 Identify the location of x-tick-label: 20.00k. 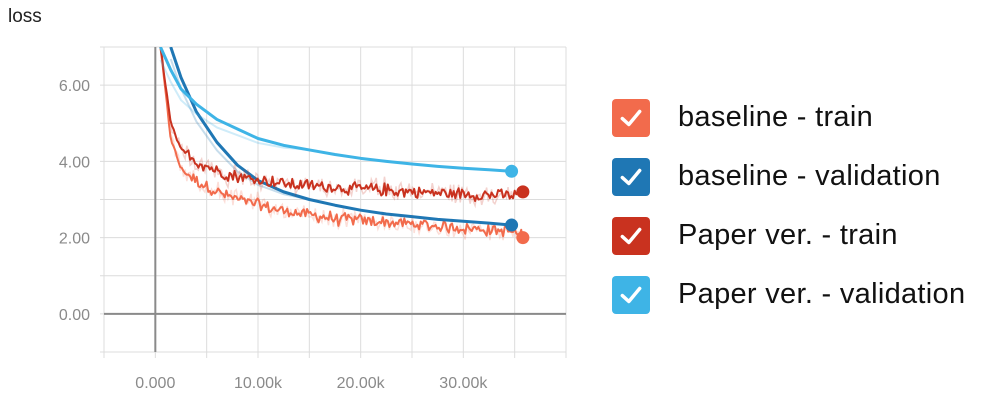
(361, 383).